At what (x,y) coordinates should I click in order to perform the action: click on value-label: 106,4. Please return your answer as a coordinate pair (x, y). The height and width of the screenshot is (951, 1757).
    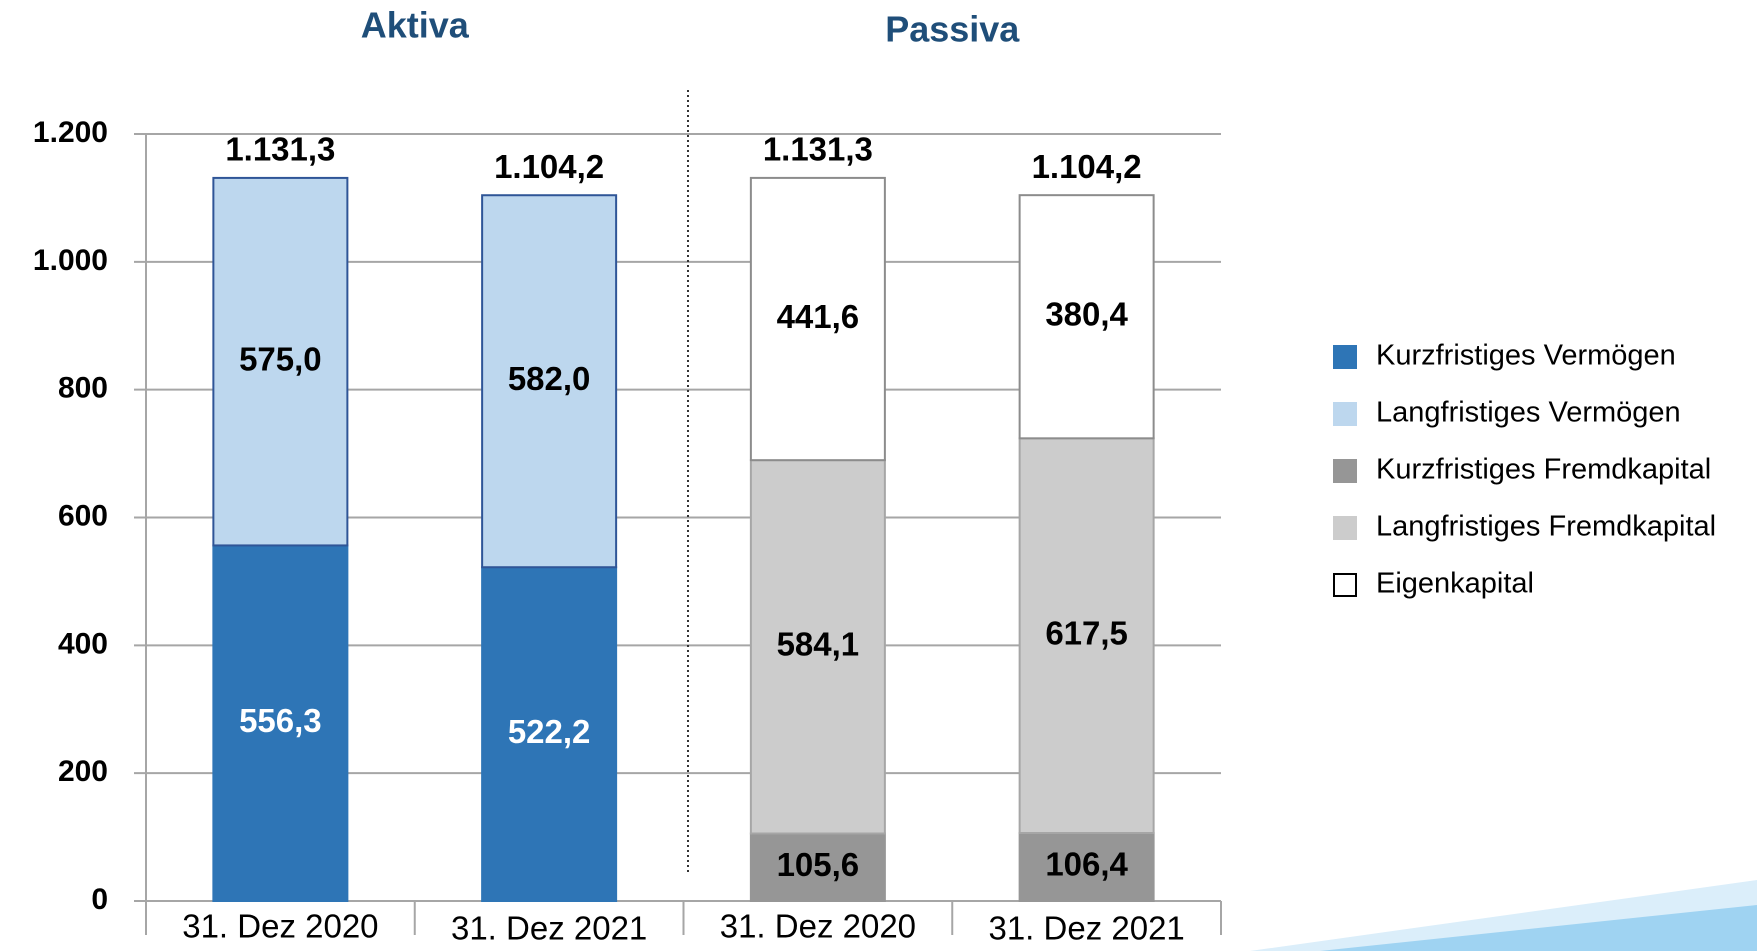
    Looking at the image, I should click on (1086, 864).